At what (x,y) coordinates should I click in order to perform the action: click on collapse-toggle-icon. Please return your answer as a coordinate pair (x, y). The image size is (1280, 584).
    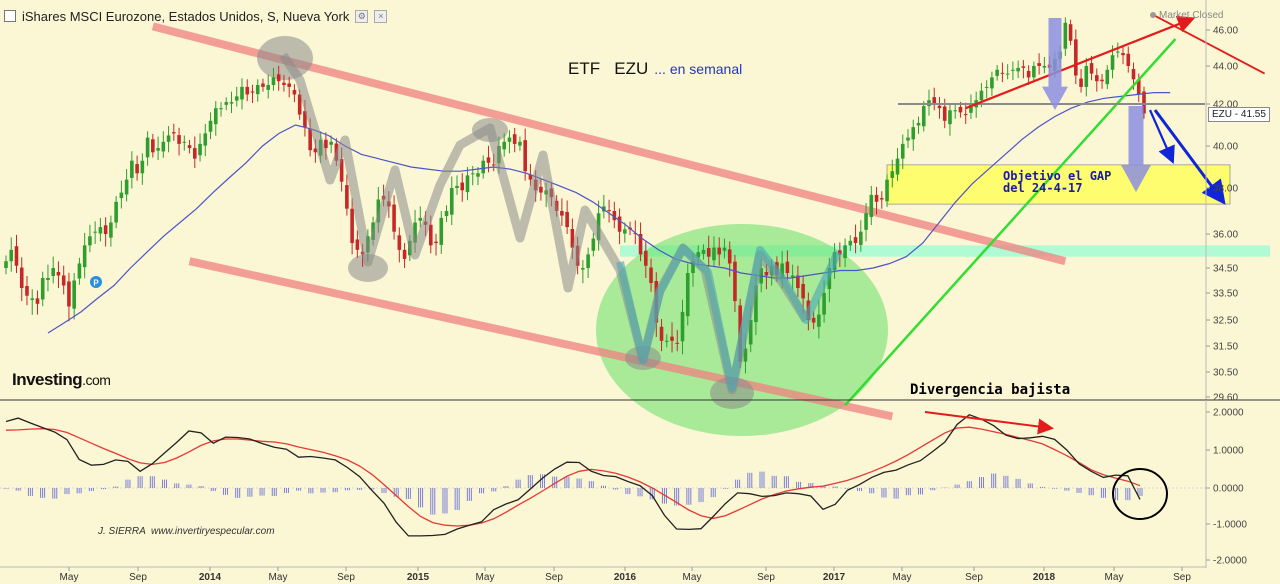
    Looking at the image, I should click on (10, 16).